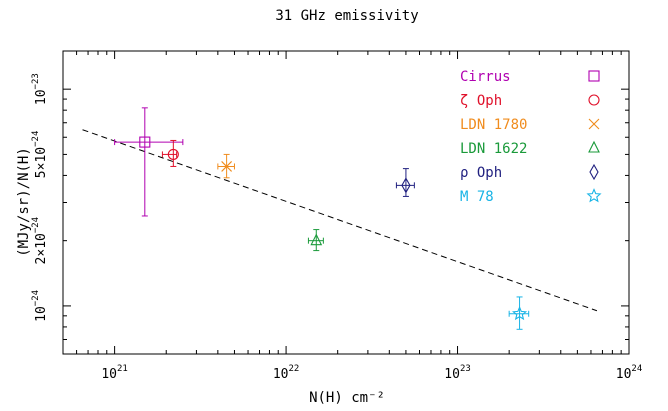 This screenshot has height=411, width=668. I want to click on legend-label: M 78, so click(477, 197).